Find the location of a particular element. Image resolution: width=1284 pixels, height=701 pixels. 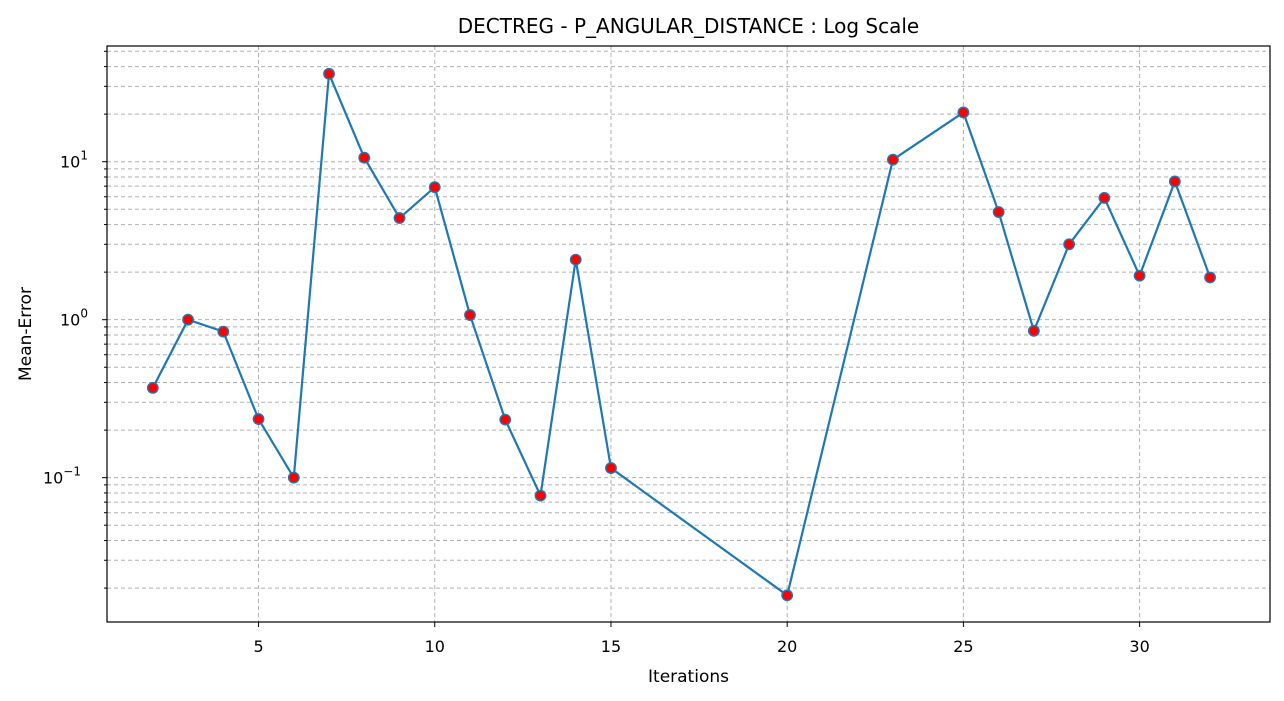

x-axis-label: Iterations is located at coordinates (688, 677).